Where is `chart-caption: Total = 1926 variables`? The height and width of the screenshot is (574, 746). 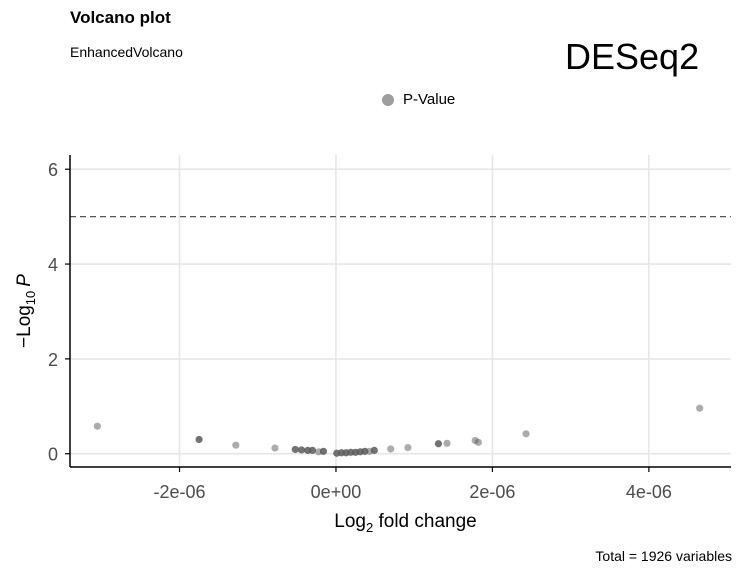 chart-caption: Total = 1926 variables is located at coordinates (663, 556).